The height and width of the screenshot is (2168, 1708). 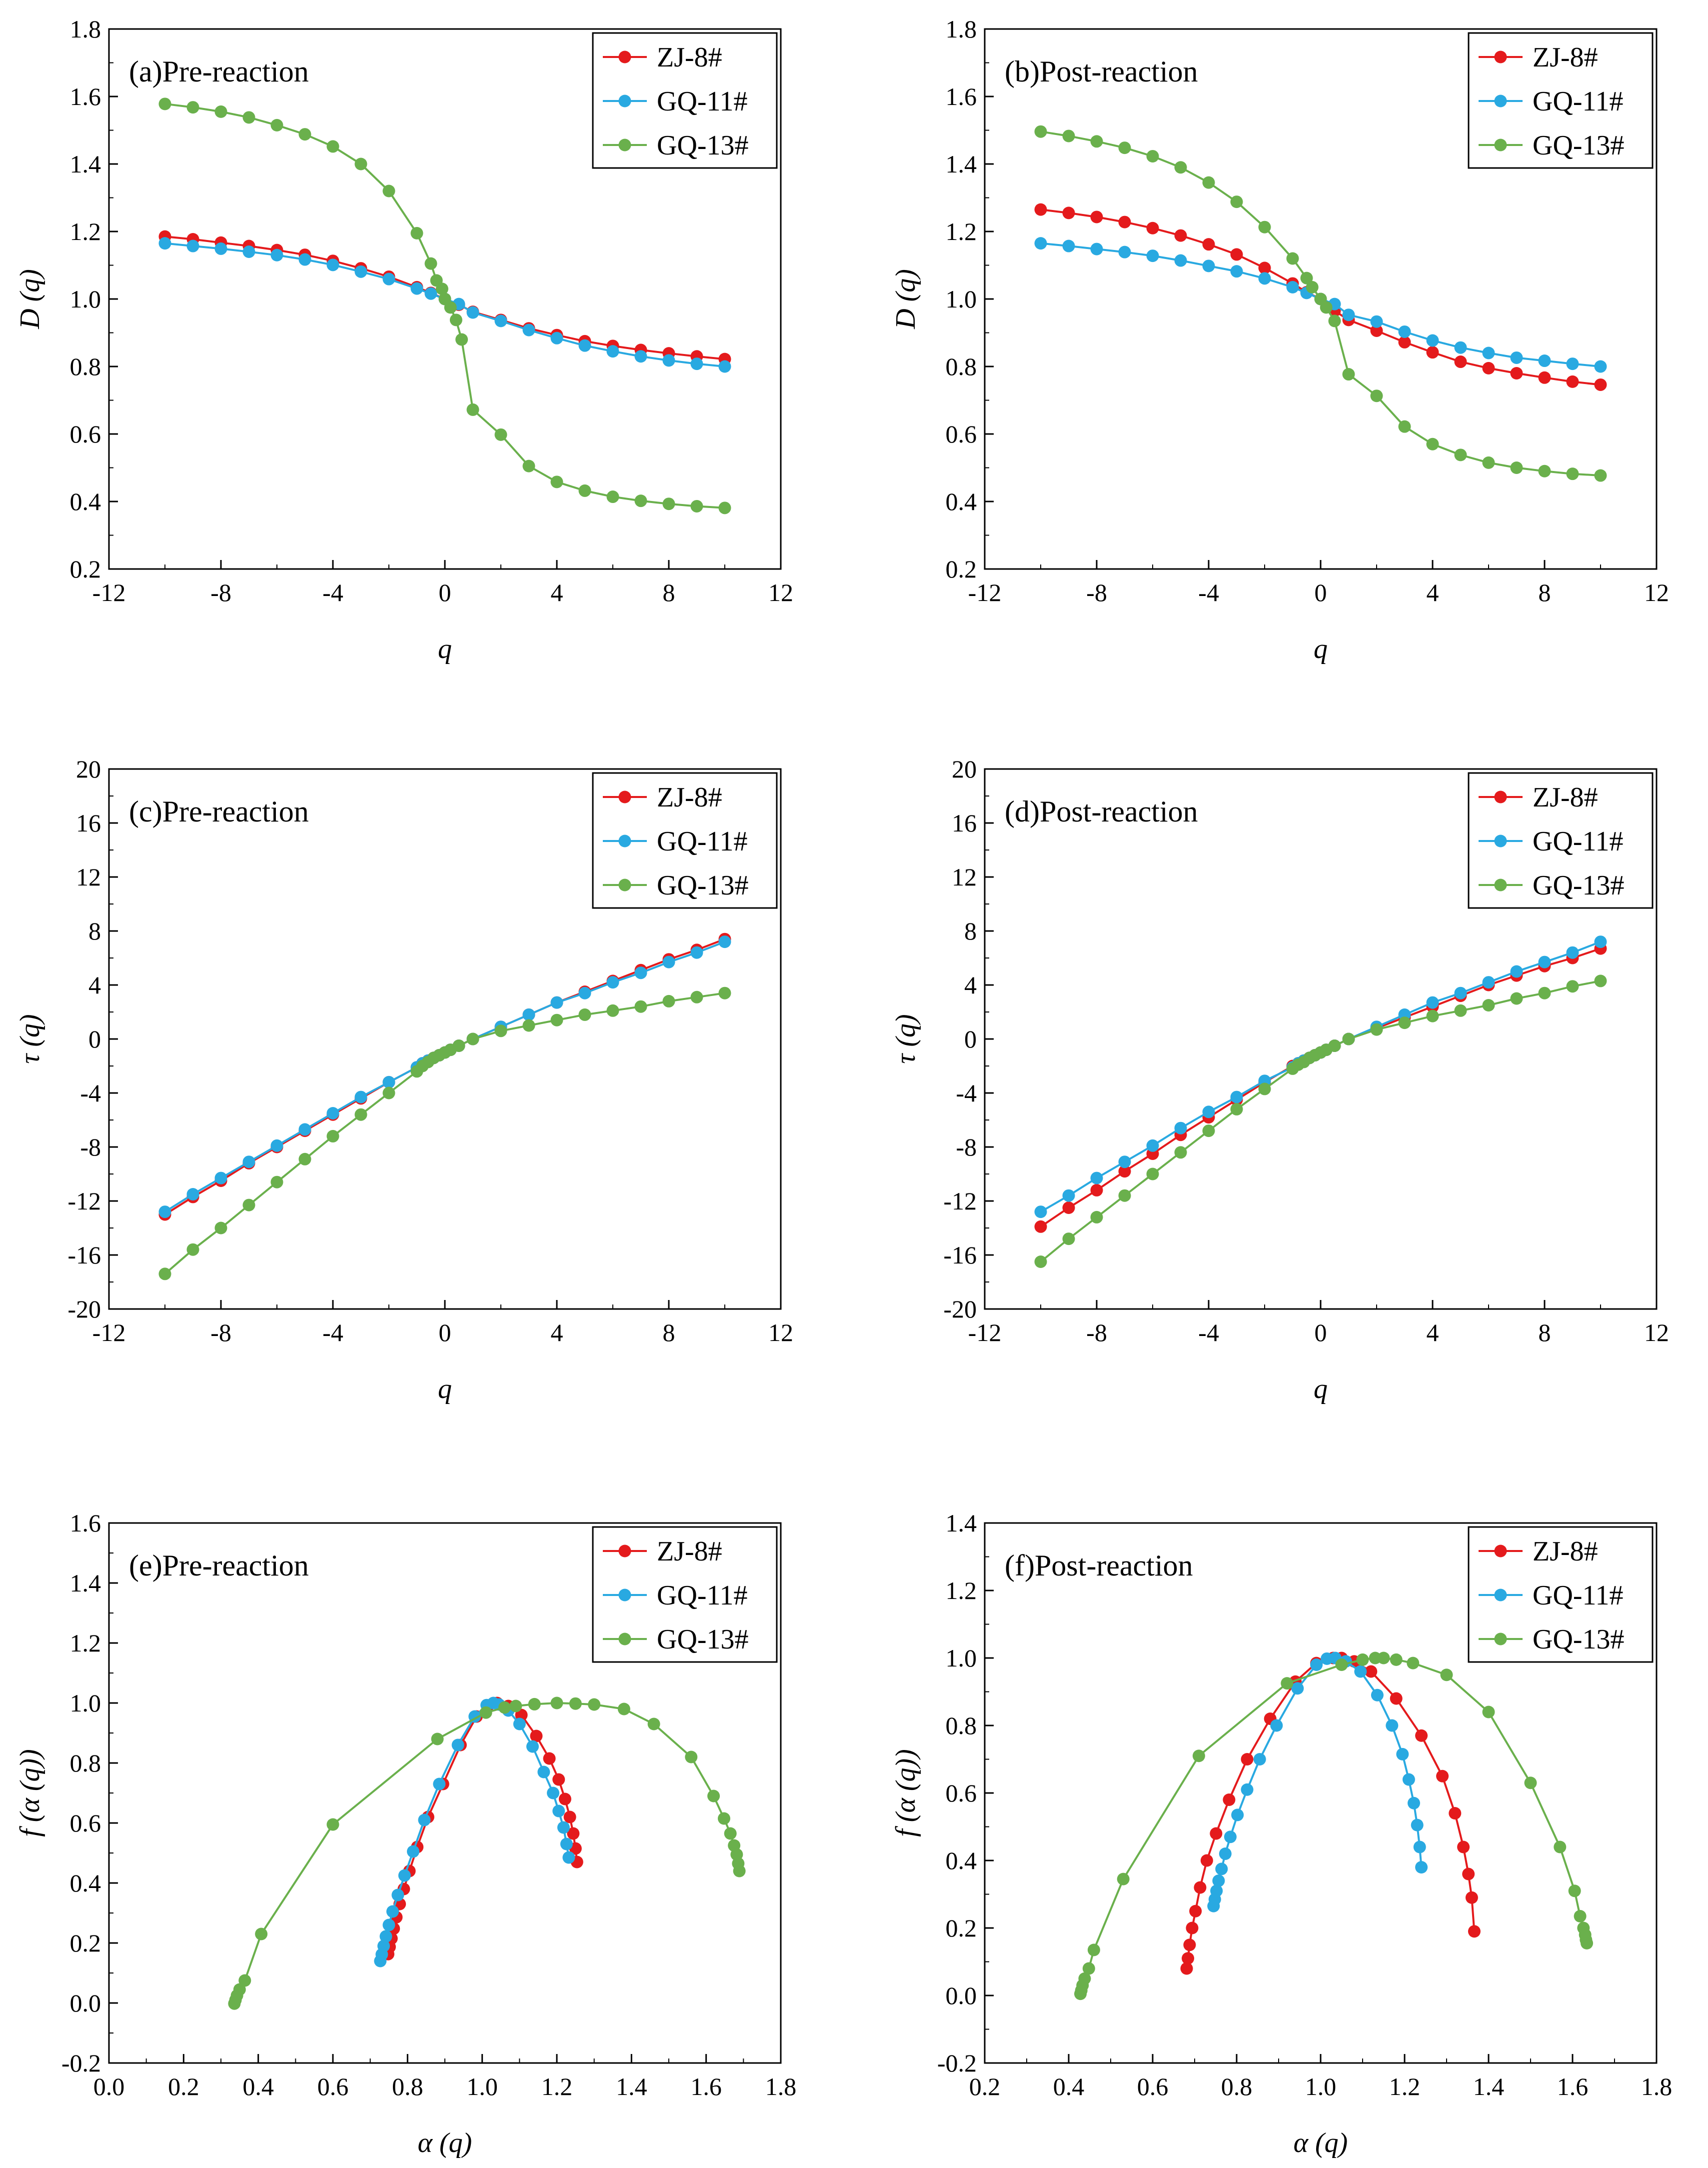 What do you see at coordinates (109, 592) in the screenshot?
I see `x-tick-label: -12` at bounding box center [109, 592].